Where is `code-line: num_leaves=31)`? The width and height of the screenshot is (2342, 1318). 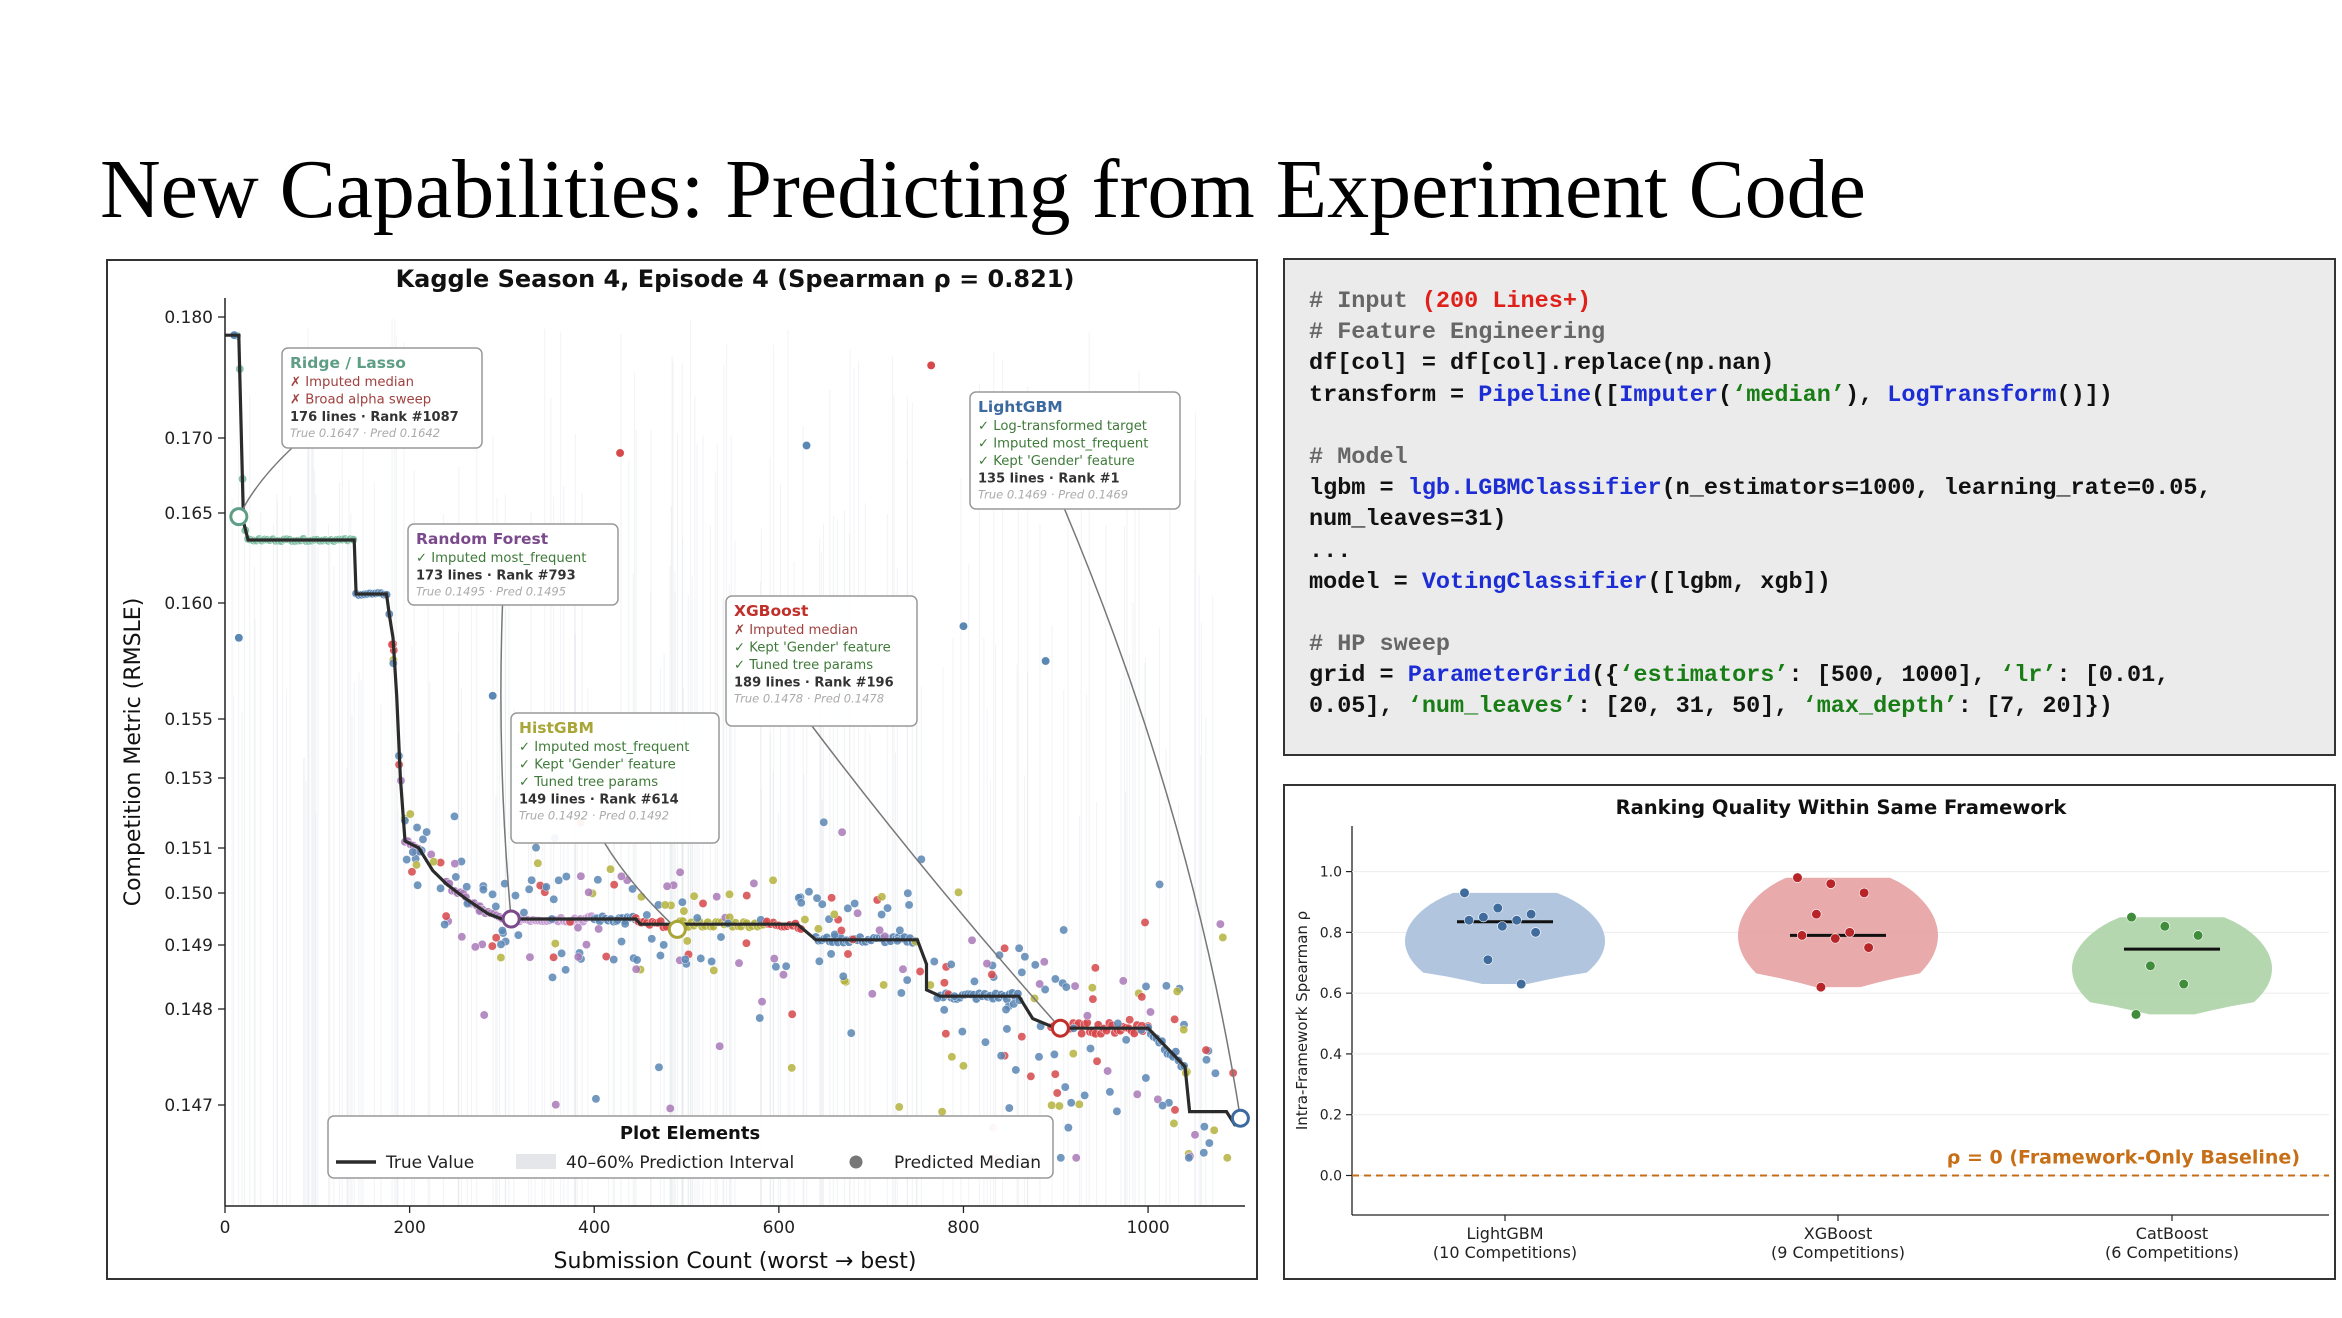
code-line: num_leaves=31) is located at coordinates (1760, 519).